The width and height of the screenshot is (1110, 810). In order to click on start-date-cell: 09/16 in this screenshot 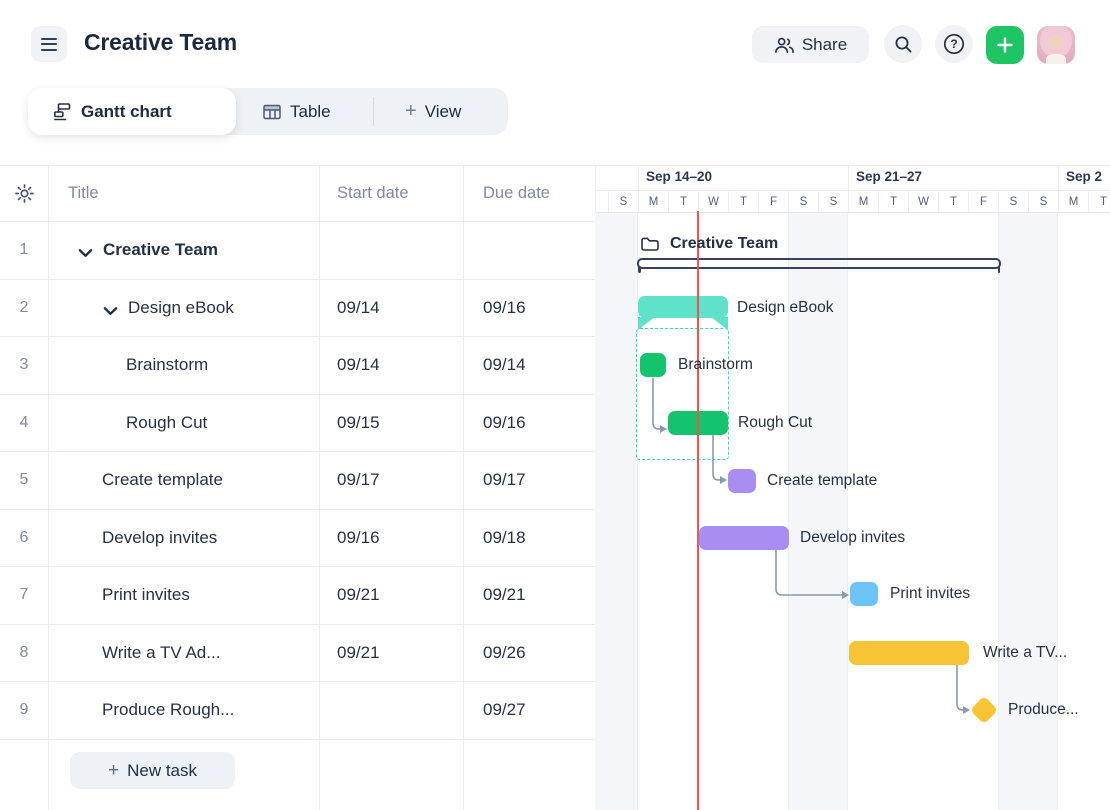, I will do `click(358, 537)`.